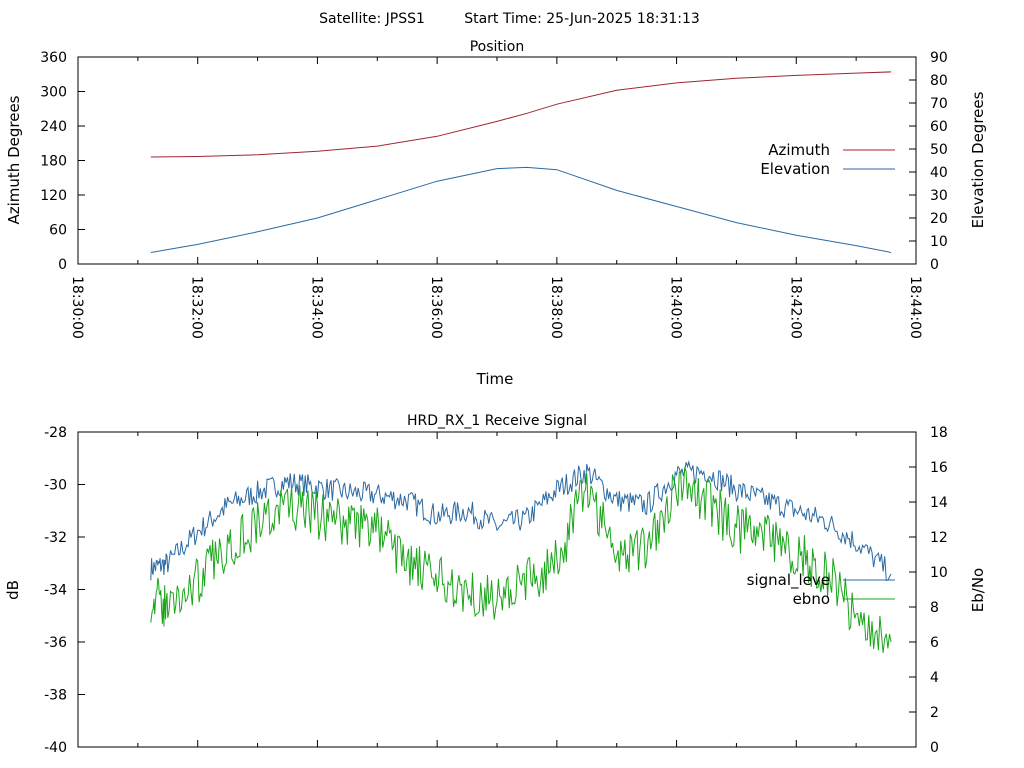 This screenshot has height=768, width=1024. What do you see at coordinates (13, 590) in the screenshot?
I see `y-axis-title: dB` at bounding box center [13, 590].